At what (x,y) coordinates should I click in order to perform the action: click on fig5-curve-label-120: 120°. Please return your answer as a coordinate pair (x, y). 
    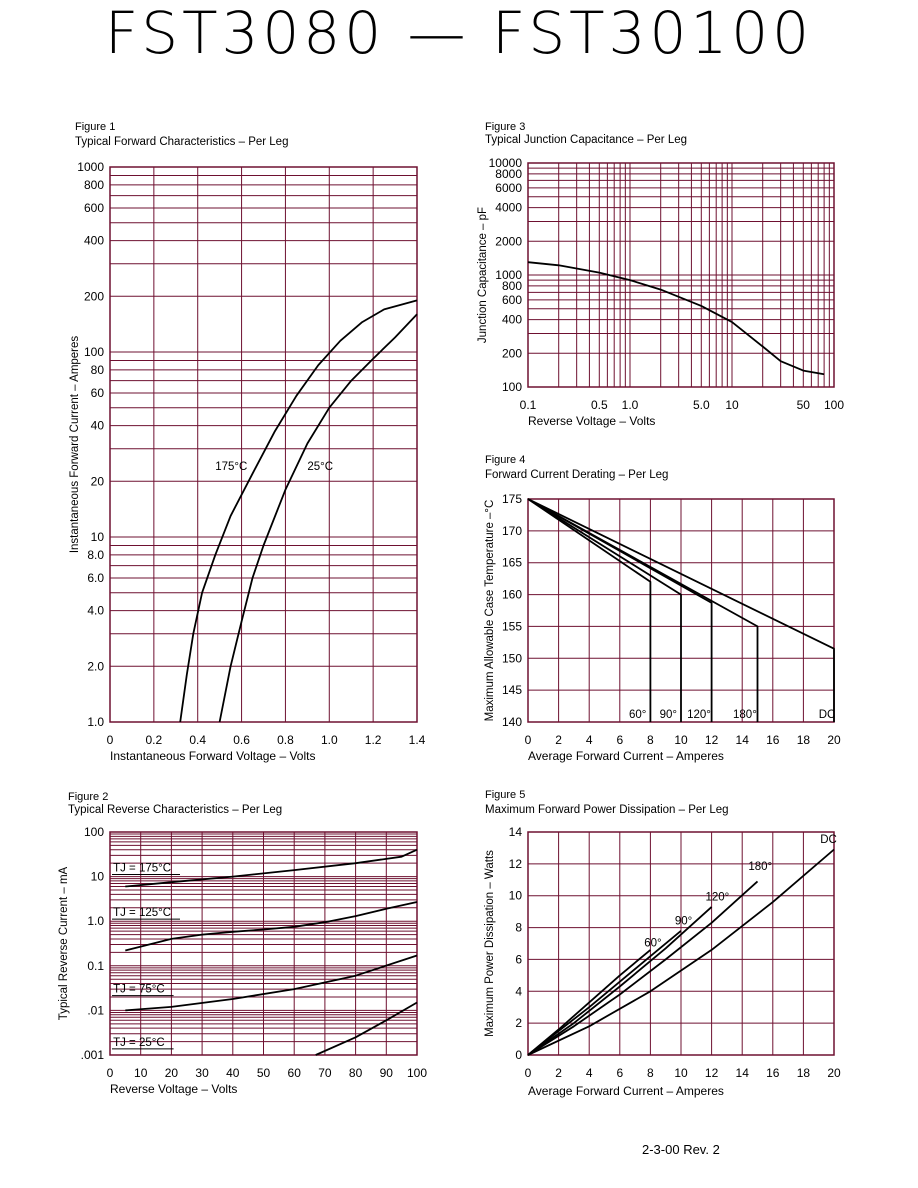
    Looking at the image, I should click on (717, 897).